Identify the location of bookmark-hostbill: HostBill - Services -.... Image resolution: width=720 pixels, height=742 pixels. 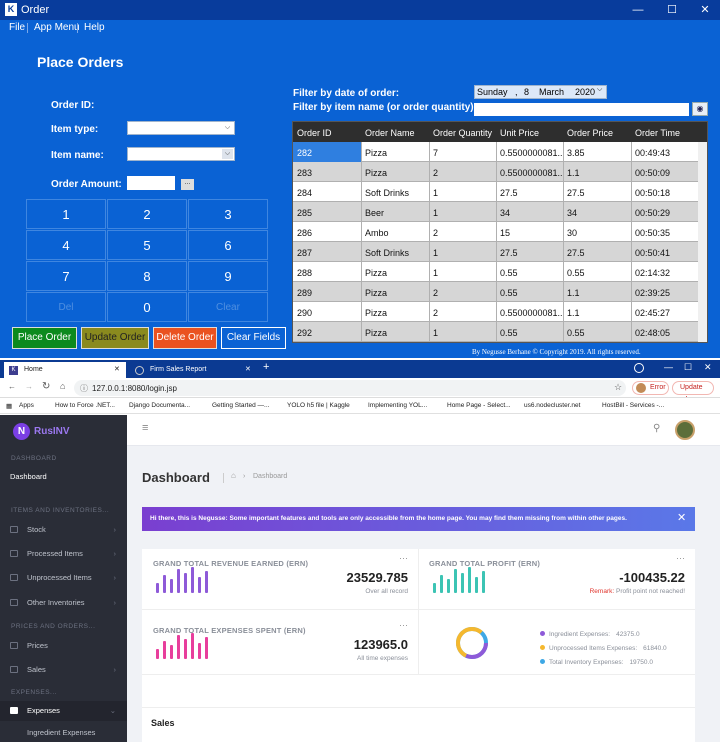
(633, 405).